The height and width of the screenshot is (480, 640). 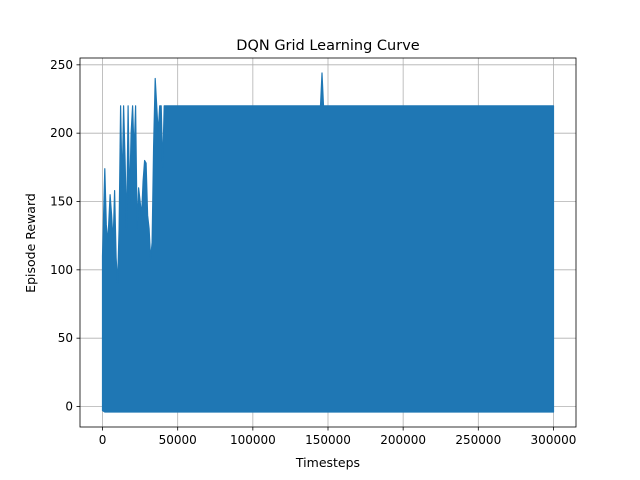 What do you see at coordinates (30, 243) in the screenshot?
I see `y-axis-label: Episode Reward` at bounding box center [30, 243].